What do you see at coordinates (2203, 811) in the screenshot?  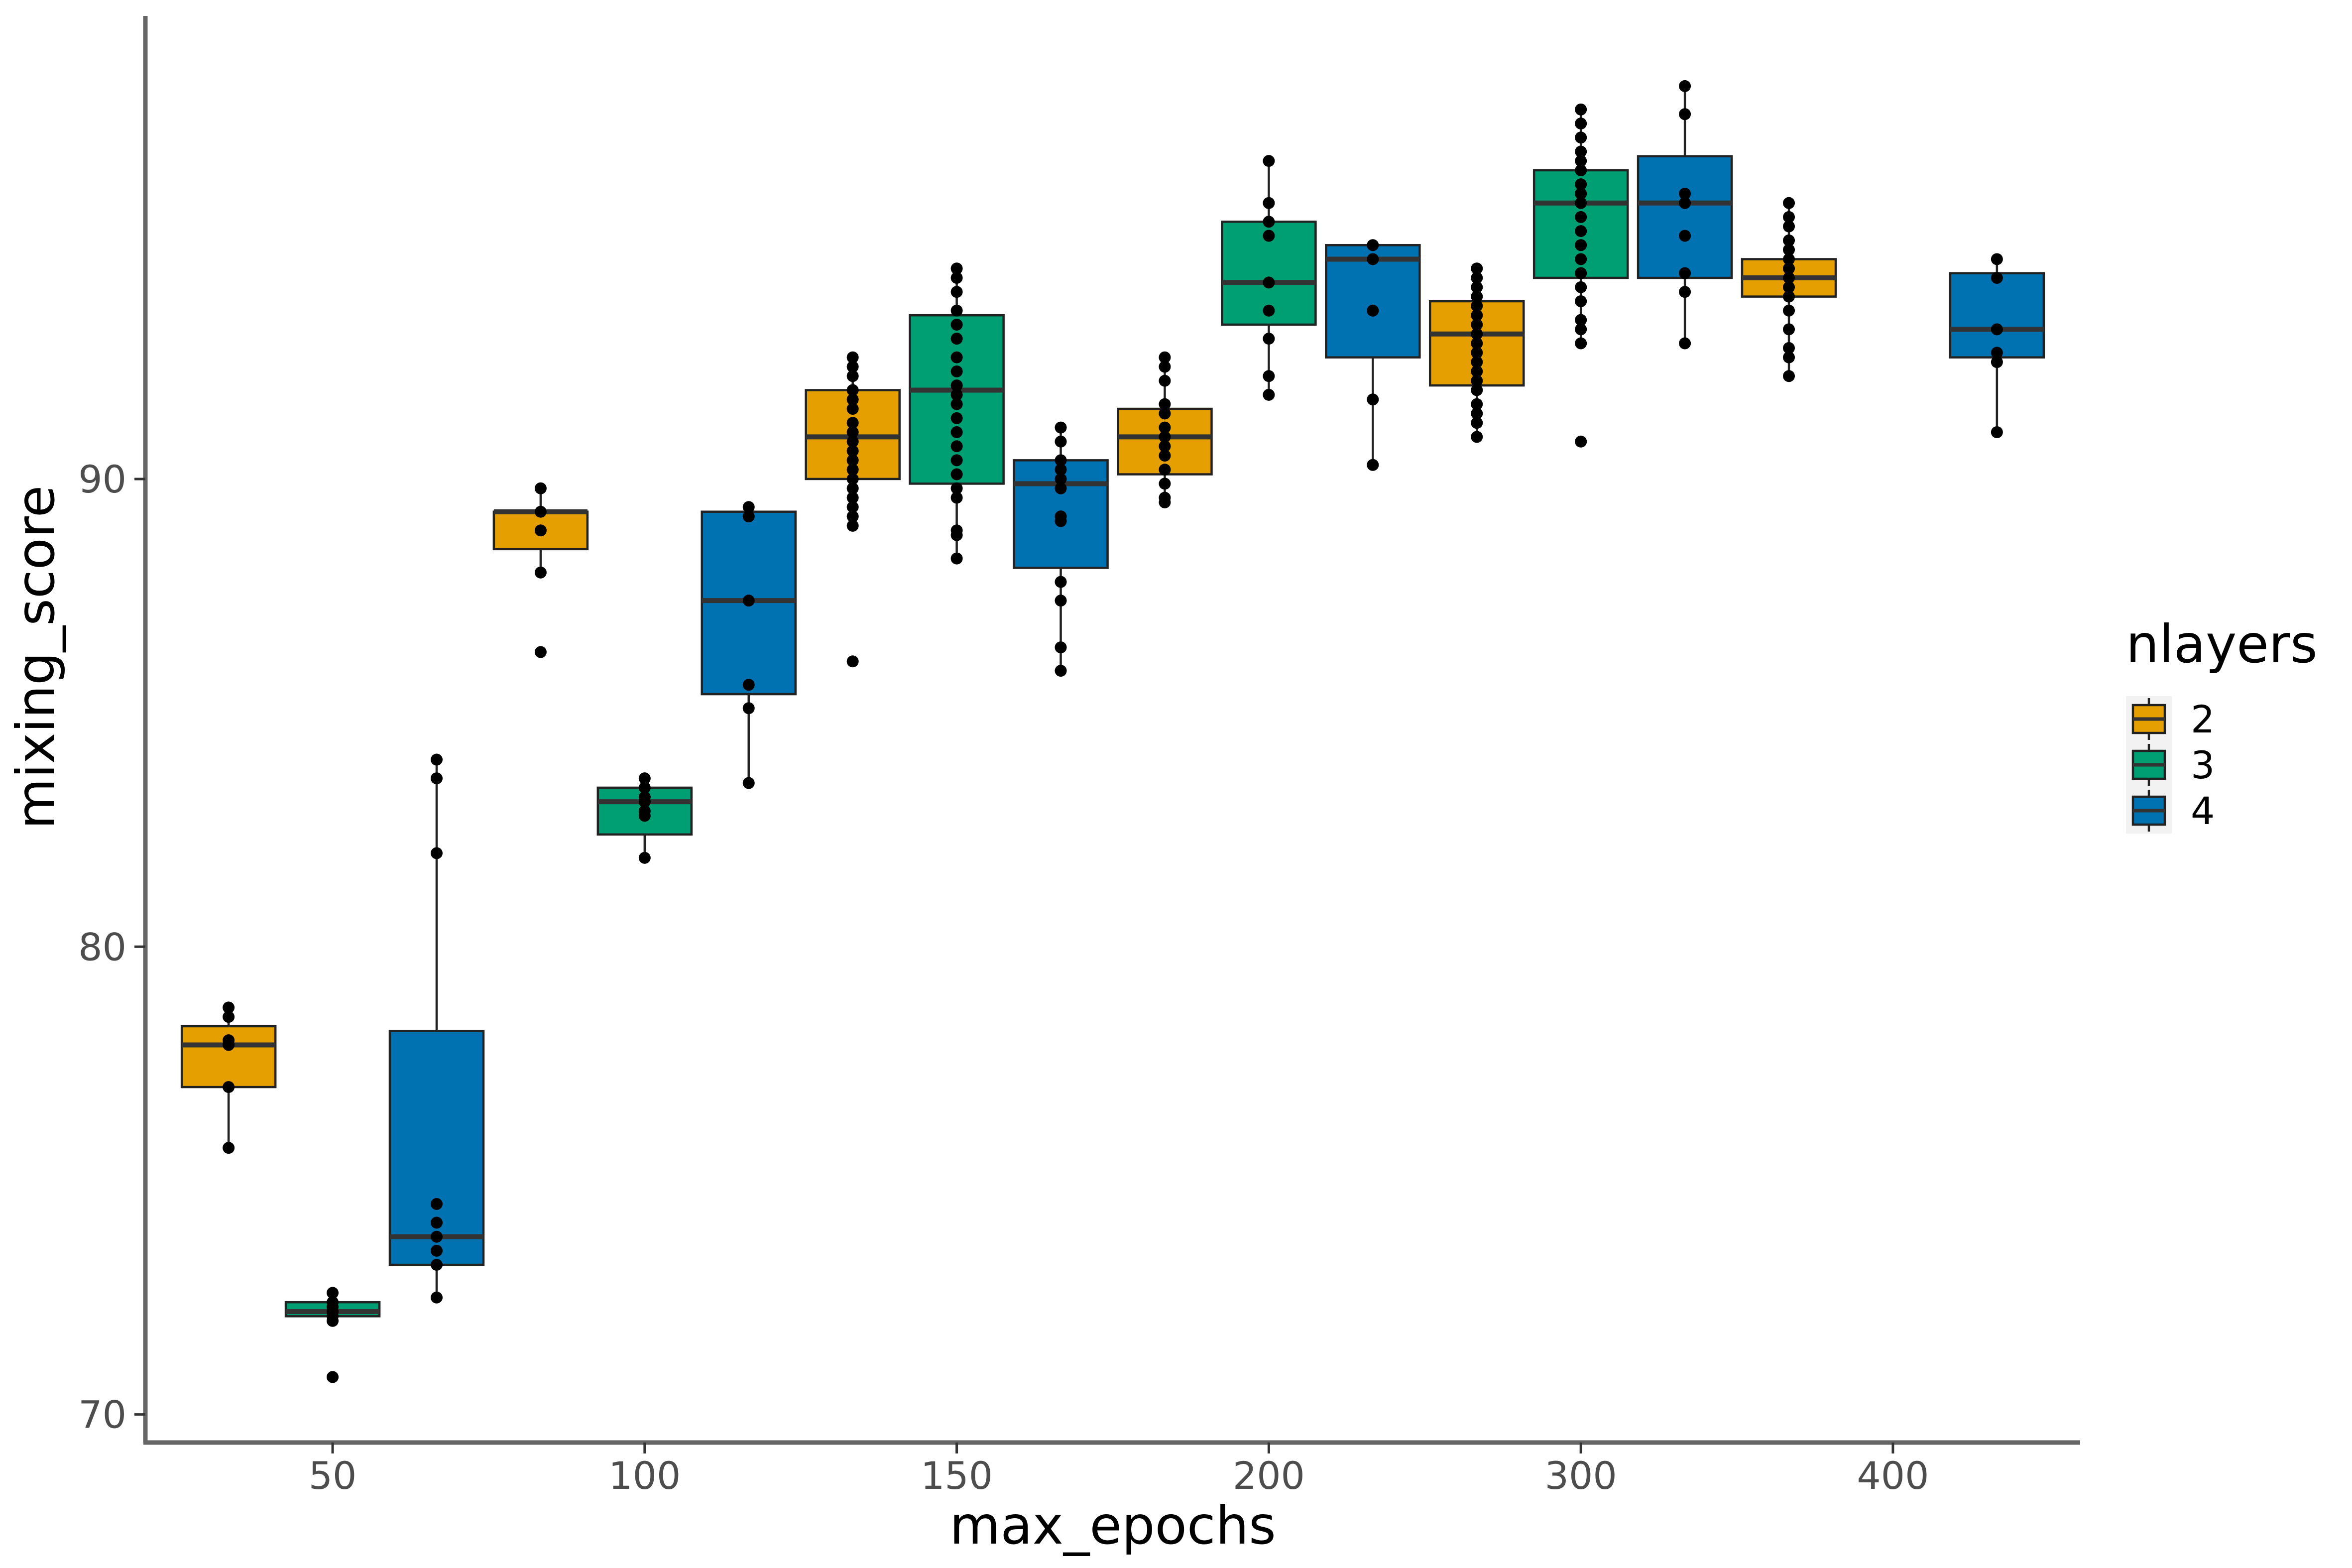 I see `legend-label: 4` at bounding box center [2203, 811].